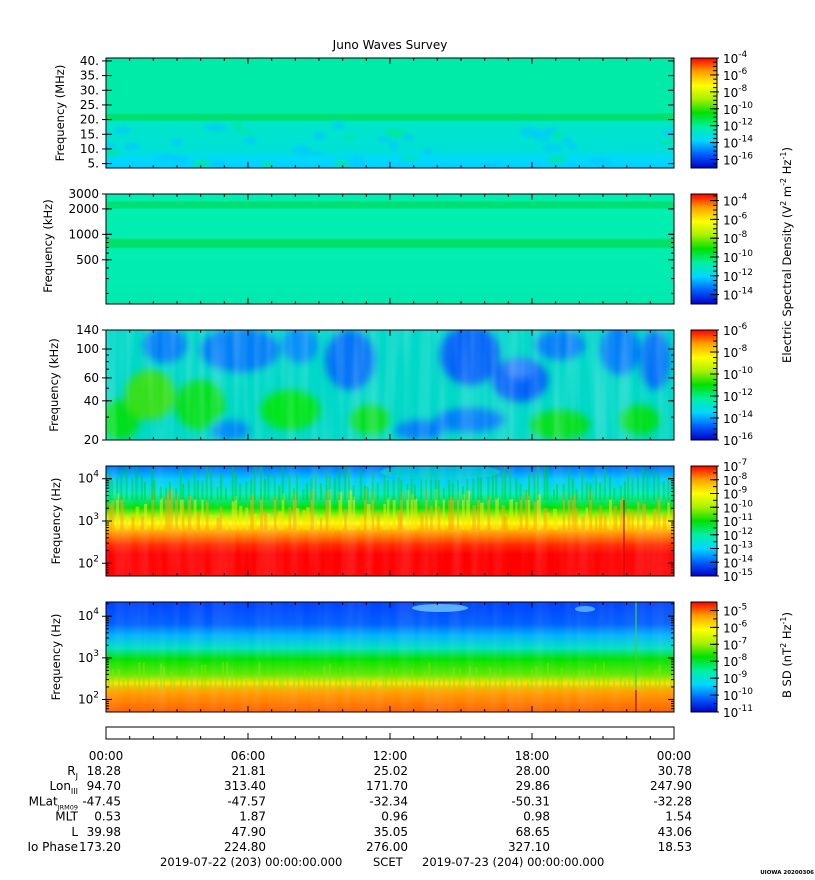 The width and height of the screenshot is (815, 880). What do you see at coordinates (93, 164) in the screenshot?
I see `y-tick-label: 5.` at bounding box center [93, 164].